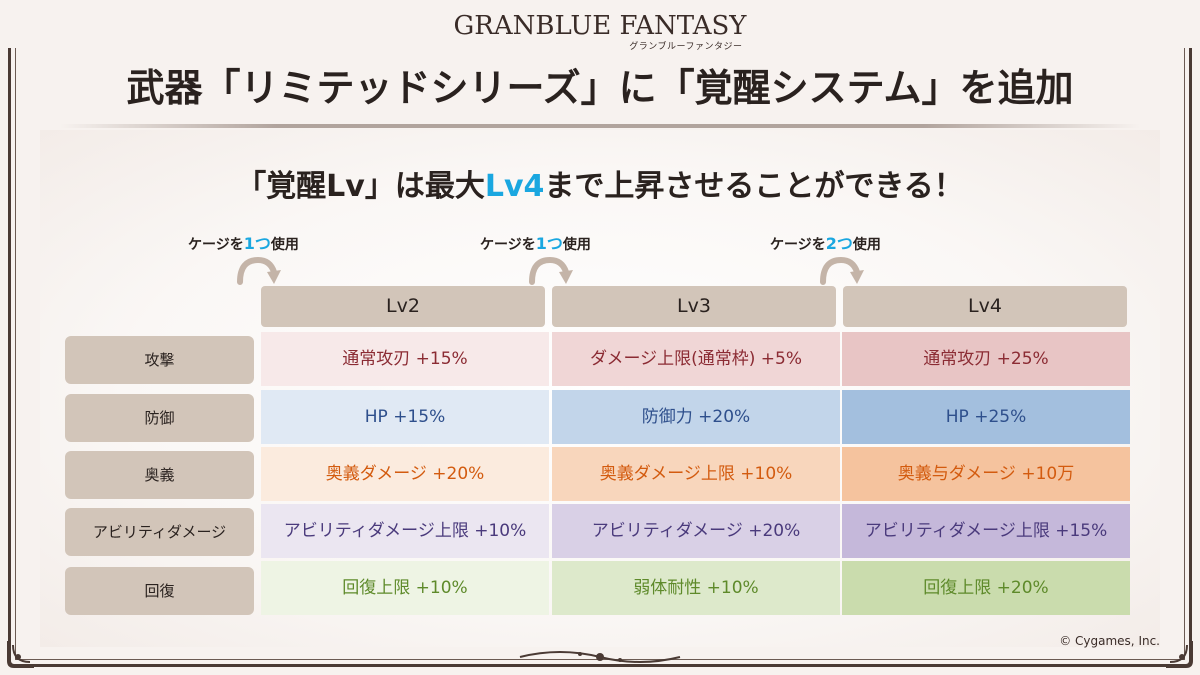 The image size is (1200, 675). What do you see at coordinates (243, 243) in the screenshot?
I see `gauge-label-1: ケージを1つ使用` at bounding box center [243, 243].